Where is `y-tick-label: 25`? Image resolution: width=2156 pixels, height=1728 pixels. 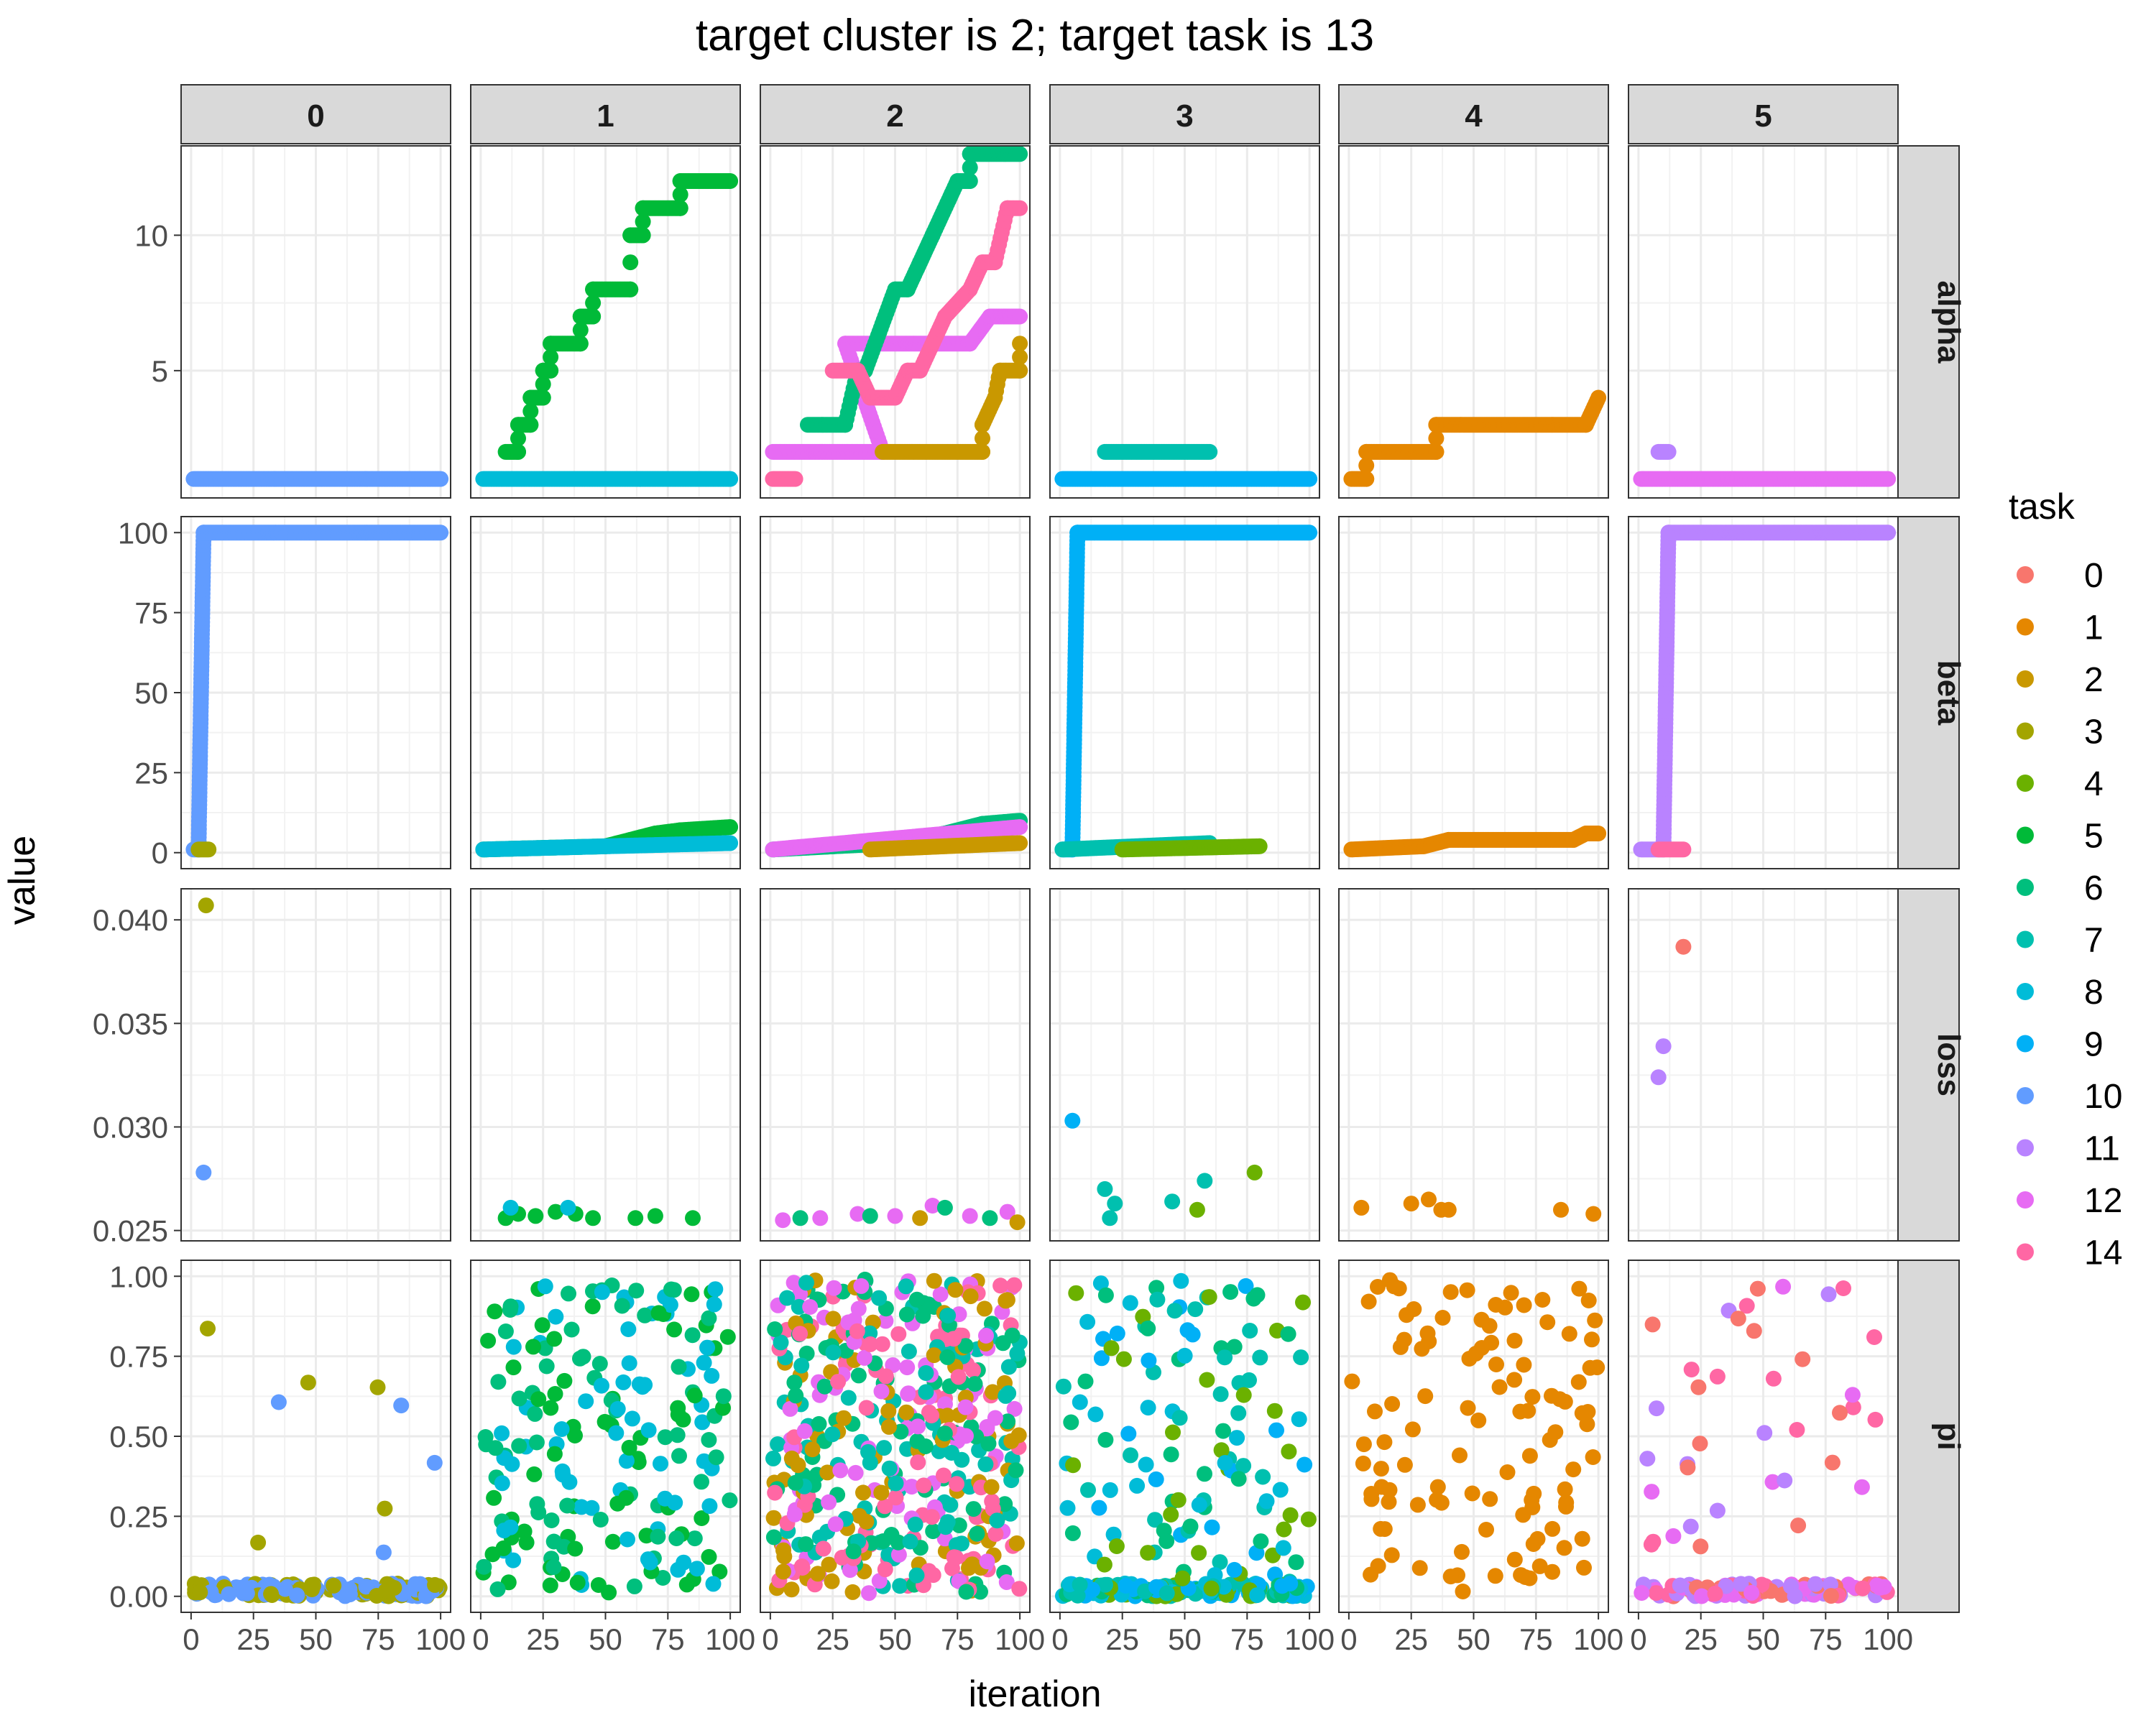
y-tick-label: 25 is located at coordinates (151, 773).